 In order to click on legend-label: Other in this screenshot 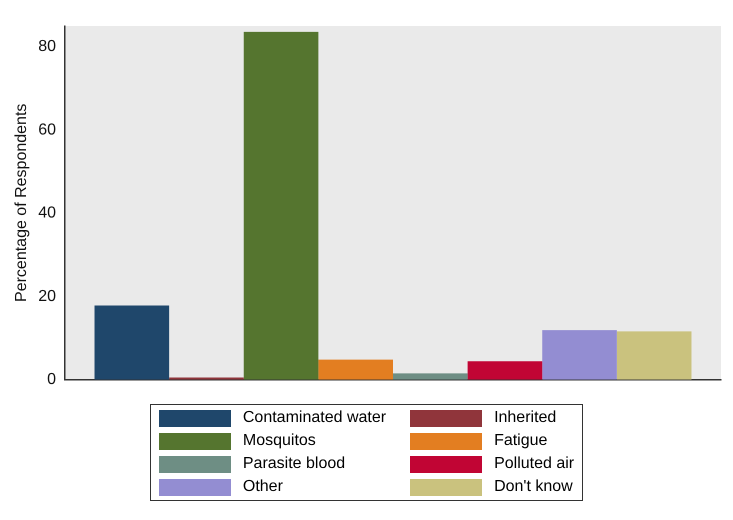, I will do `click(262, 487)`.